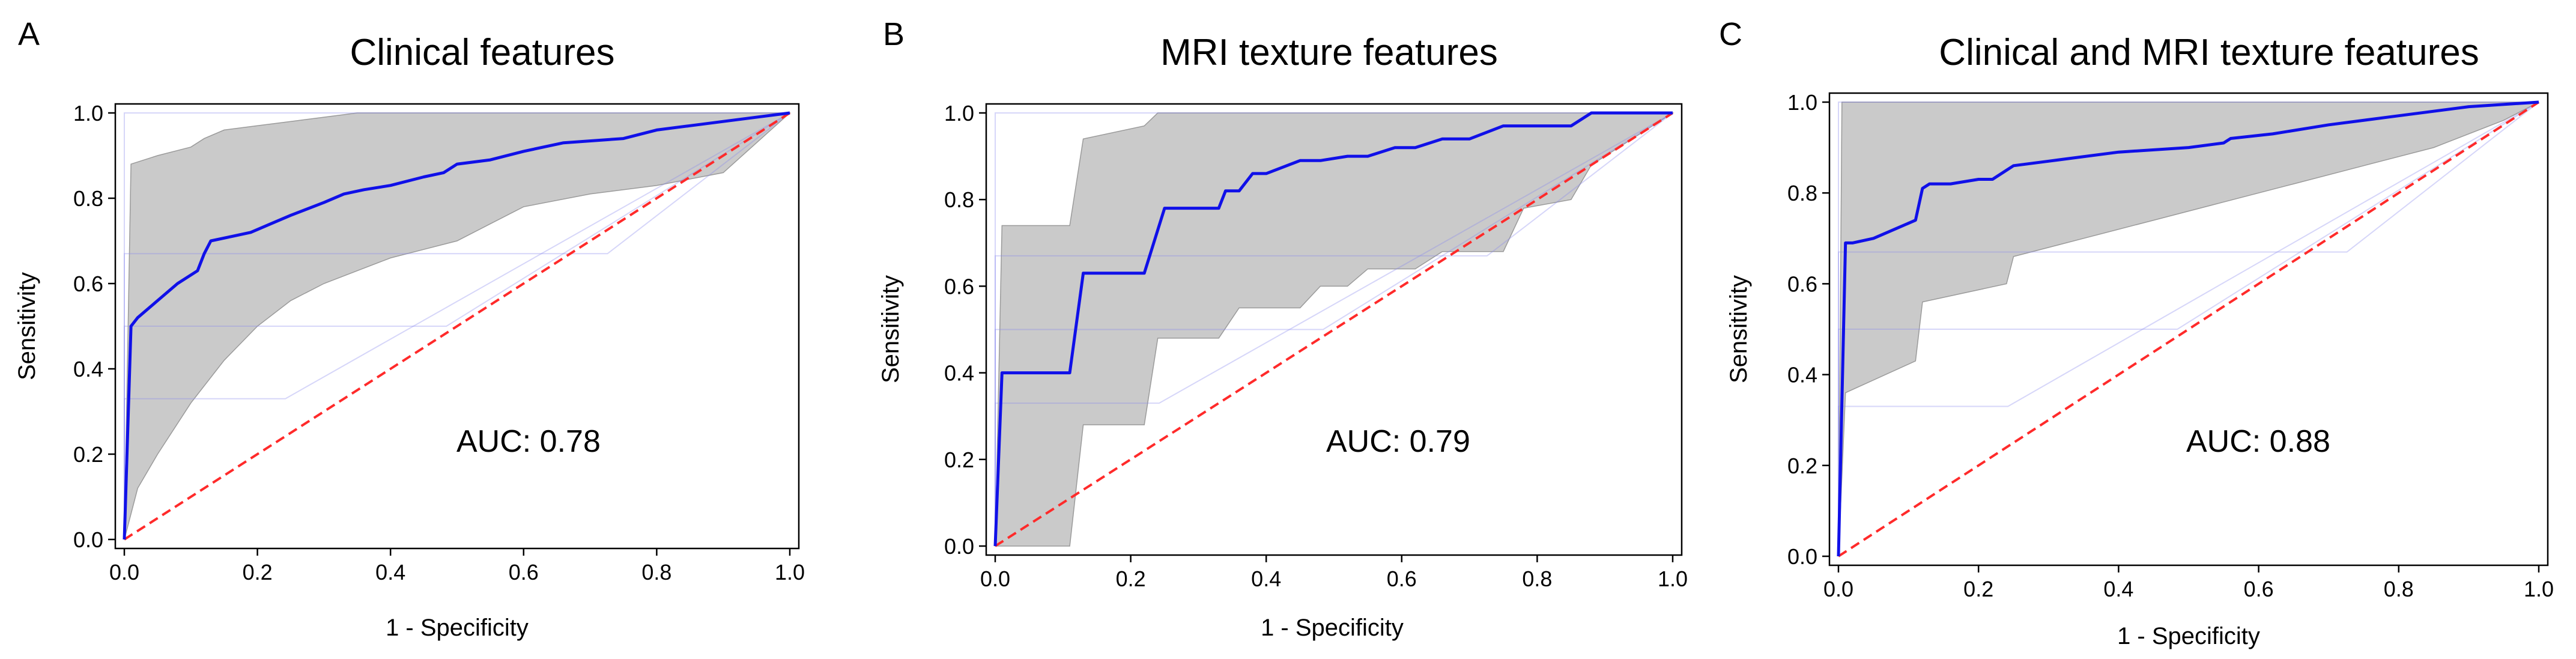 The image size is (2576, 659). Describe the element at coordinates (1730, 34) in the screenshot. I see `panel-label: C` at that location.